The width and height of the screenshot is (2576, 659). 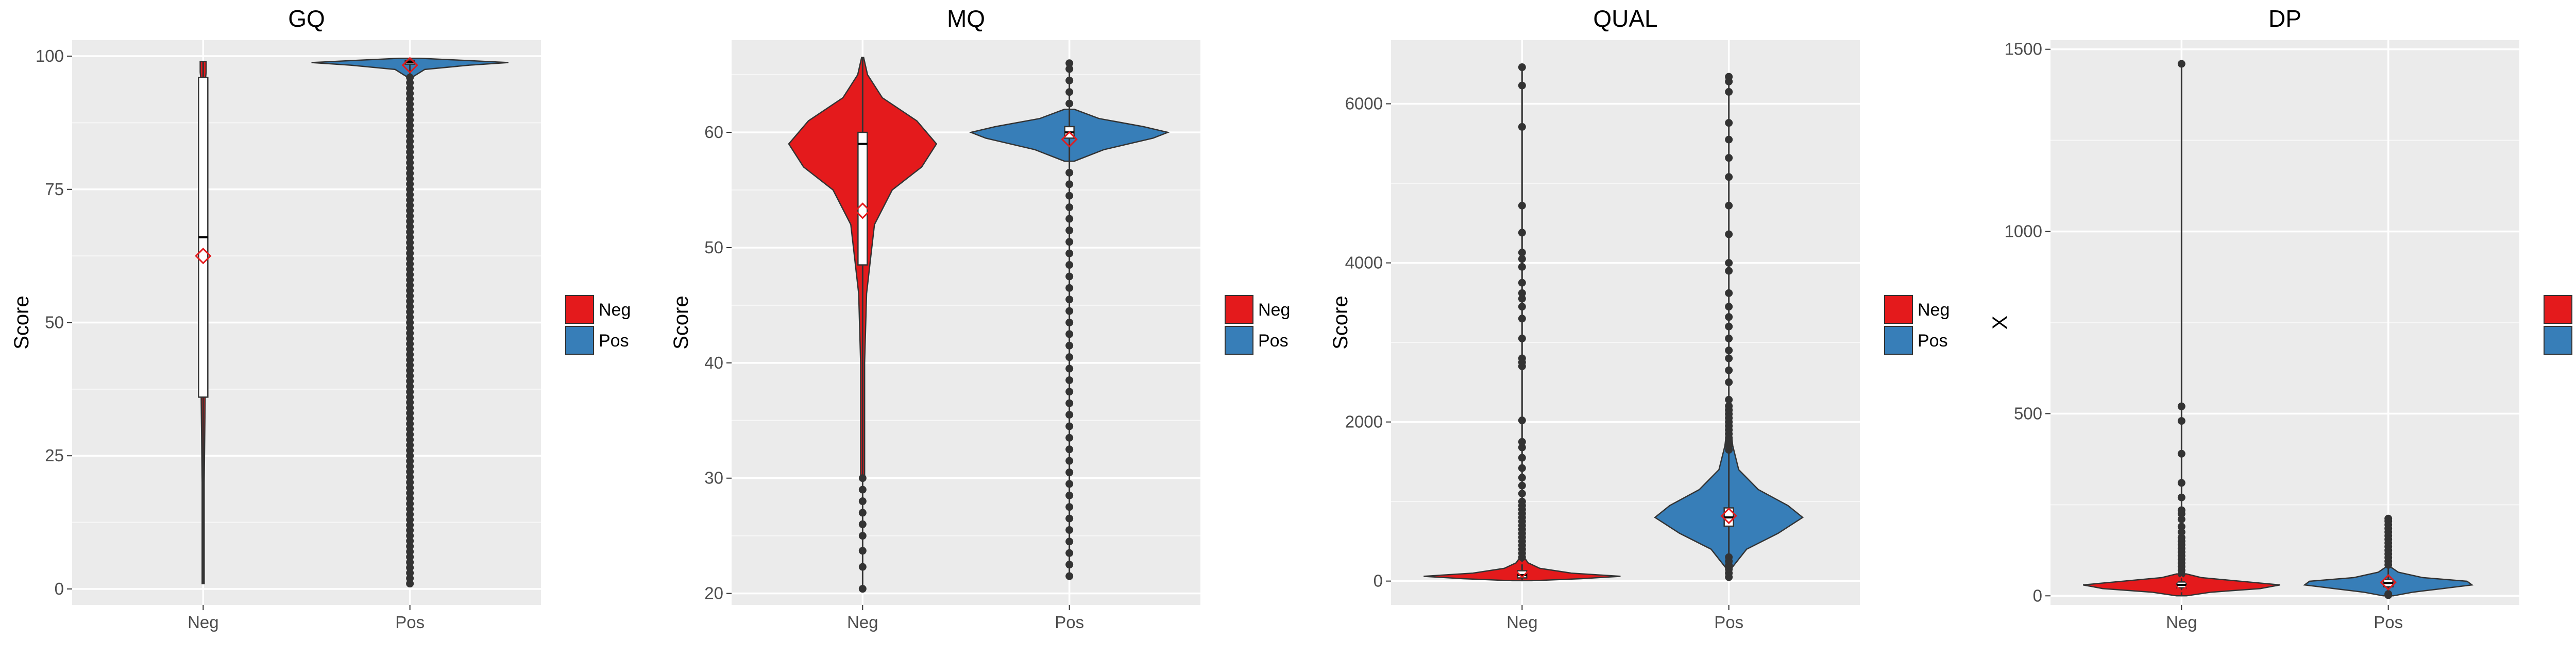 I want to click on panel-title: DP, so click(x=2284, y=19).